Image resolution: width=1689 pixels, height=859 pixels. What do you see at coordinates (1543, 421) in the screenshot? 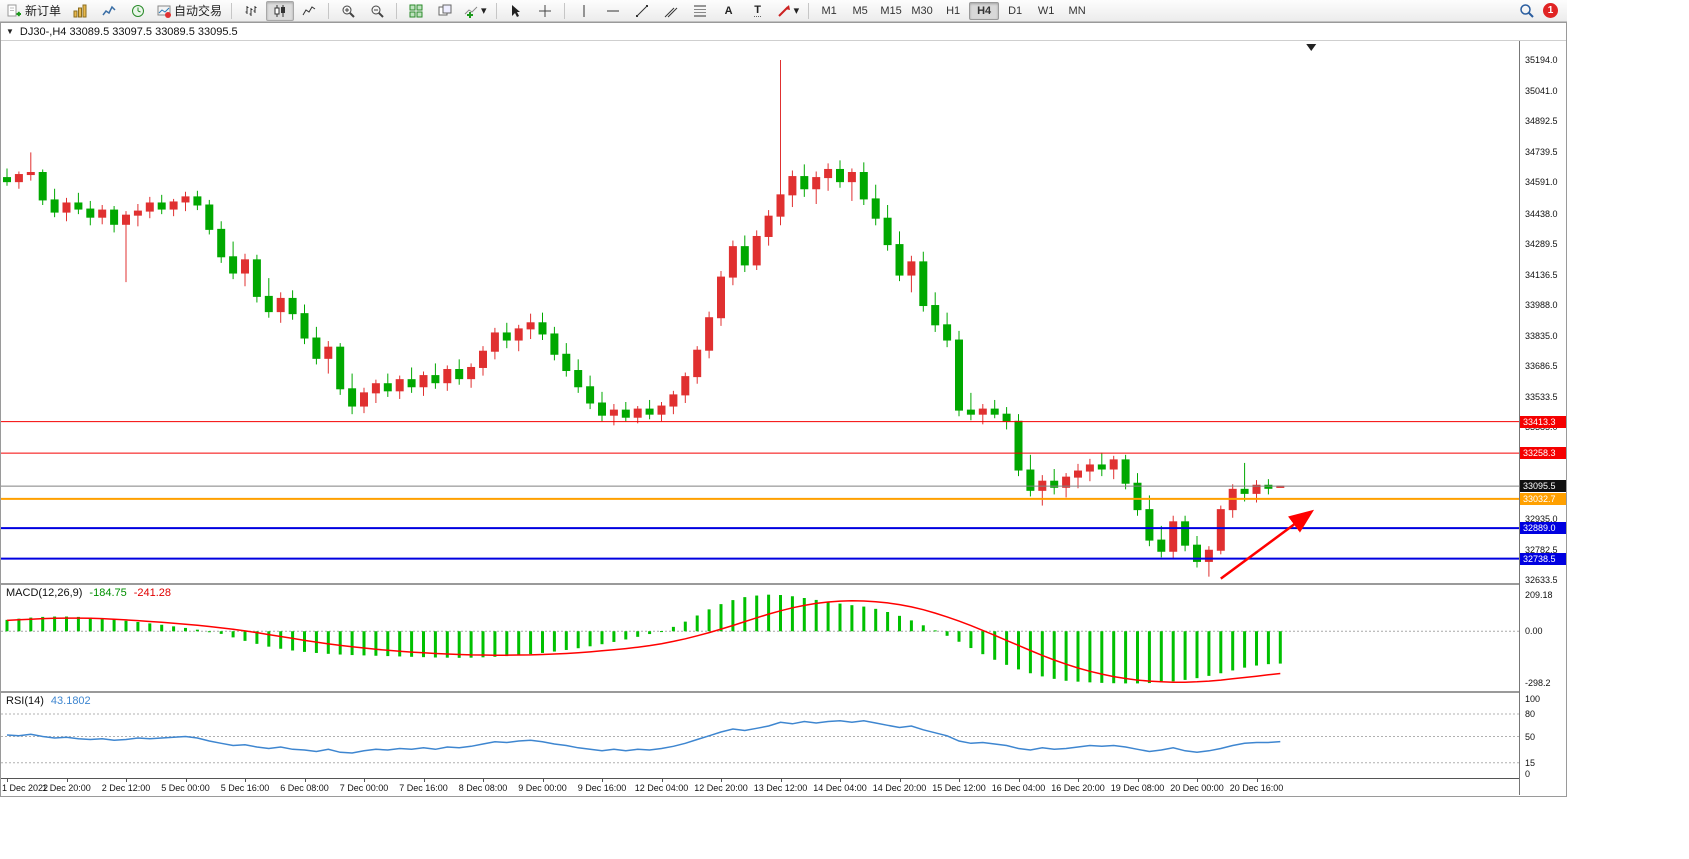
I see `price-line-badge: 33413.3` at bounding box center [1543, 421].